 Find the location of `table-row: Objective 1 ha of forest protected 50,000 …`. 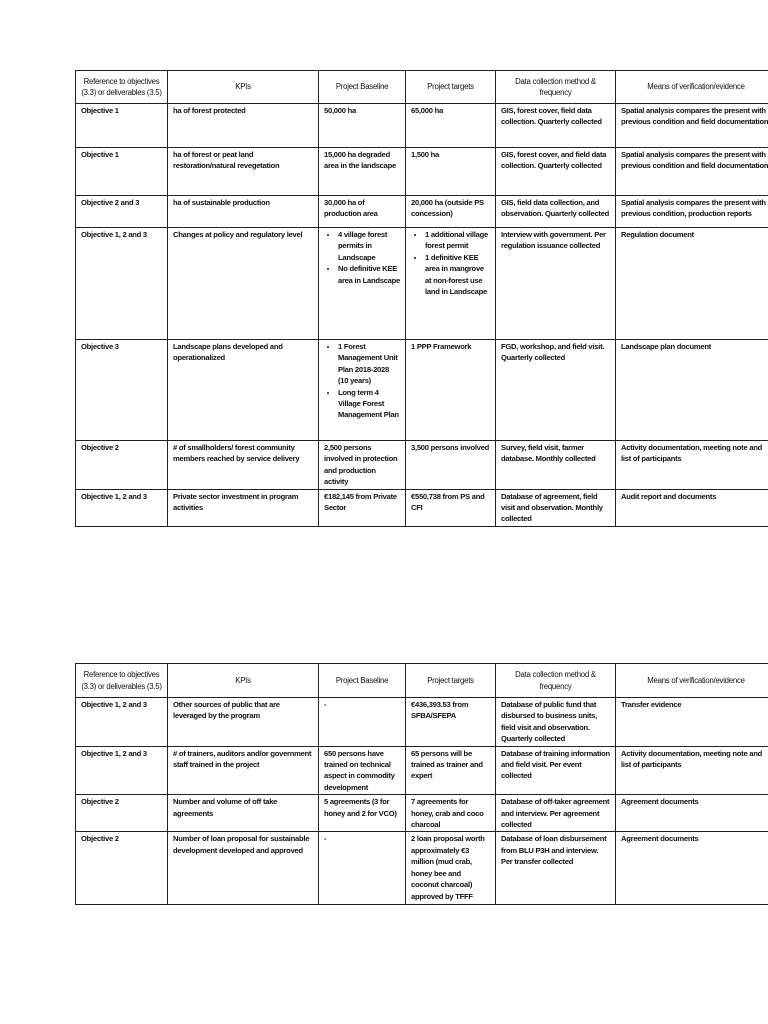

table-row: Objective 1 ha of forest protected 50,000 … is located at coordinates (421, 125).